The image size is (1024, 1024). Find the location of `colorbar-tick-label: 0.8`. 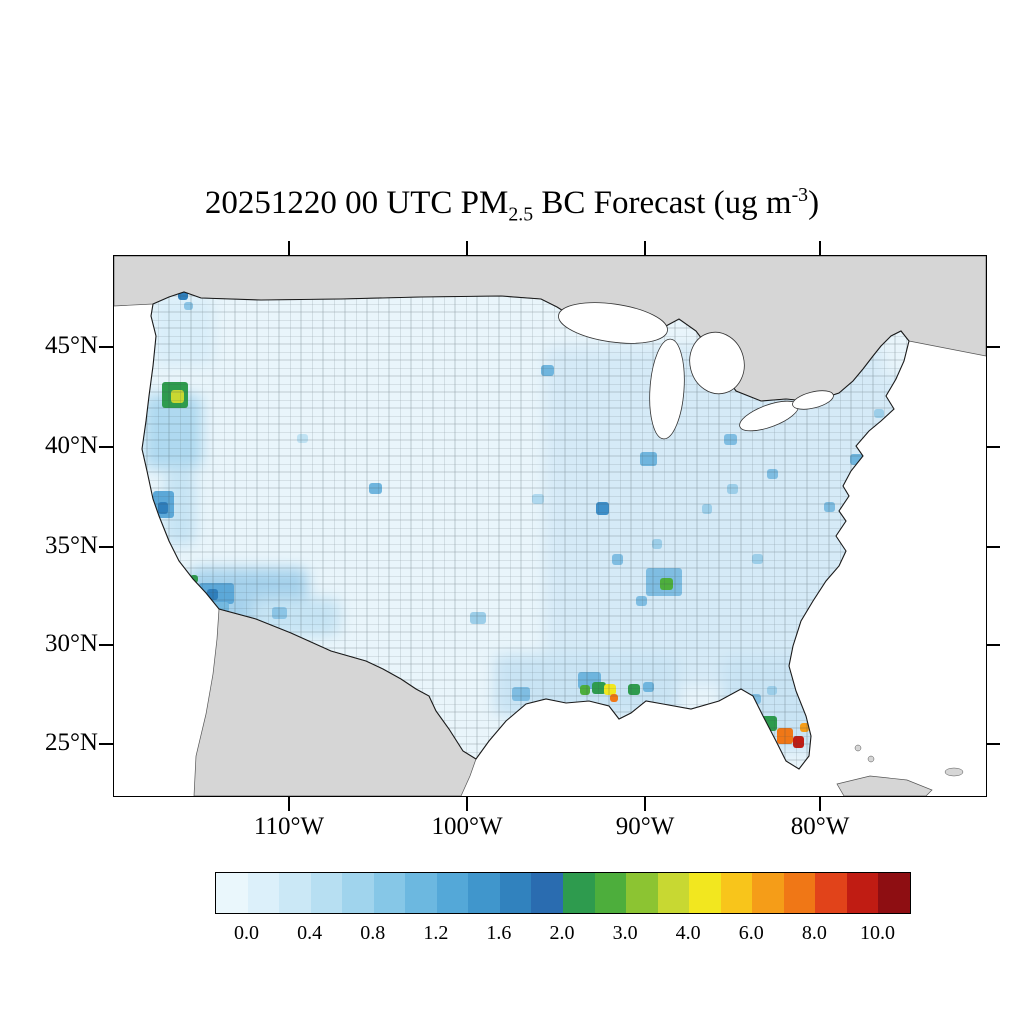

colorbar-tick-label: 0.8 is located at coordinates (373, 933).